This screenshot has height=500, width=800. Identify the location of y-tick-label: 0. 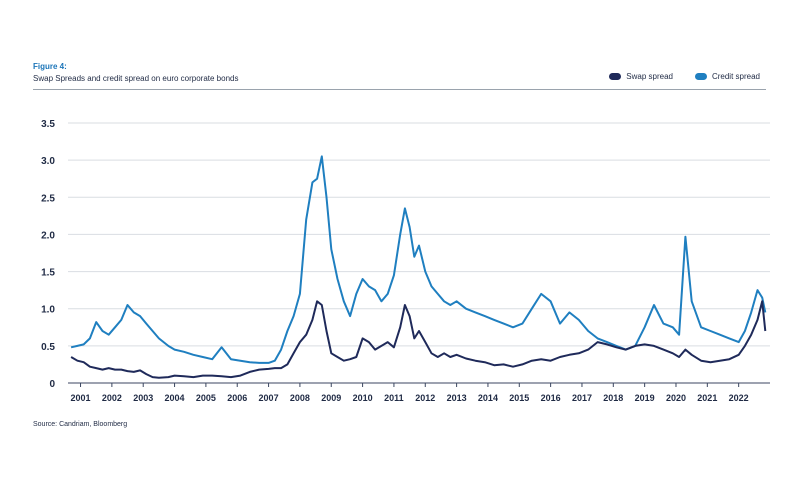
(52, 384).